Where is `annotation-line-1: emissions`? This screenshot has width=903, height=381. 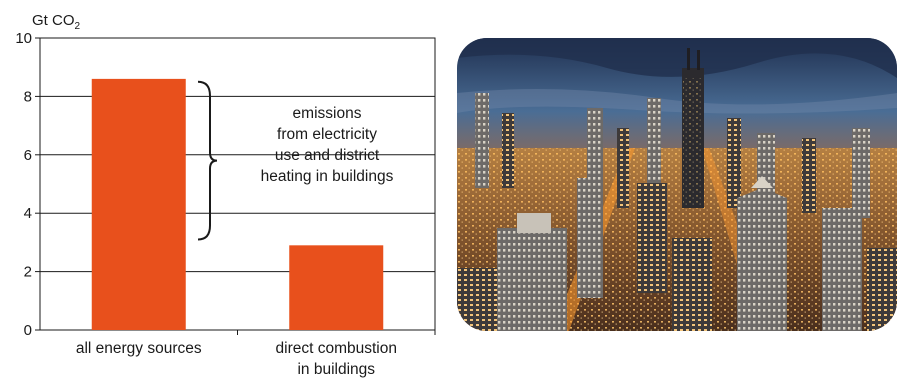
annotation-line-1: emissions is located at coordinates (327, 113).